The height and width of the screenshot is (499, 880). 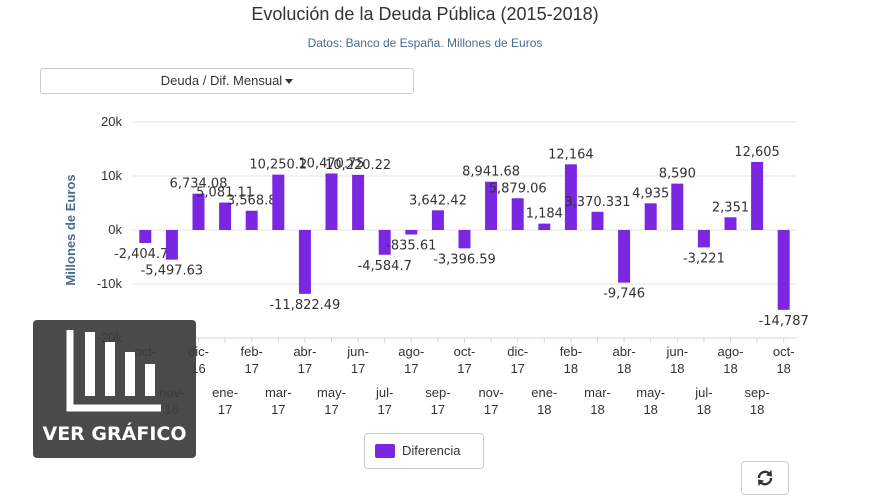 What do you see at coordinates (730, 368) in the screenshot?
I see `x-tick-label-year-22: 18` at bounding box center [730, 368].